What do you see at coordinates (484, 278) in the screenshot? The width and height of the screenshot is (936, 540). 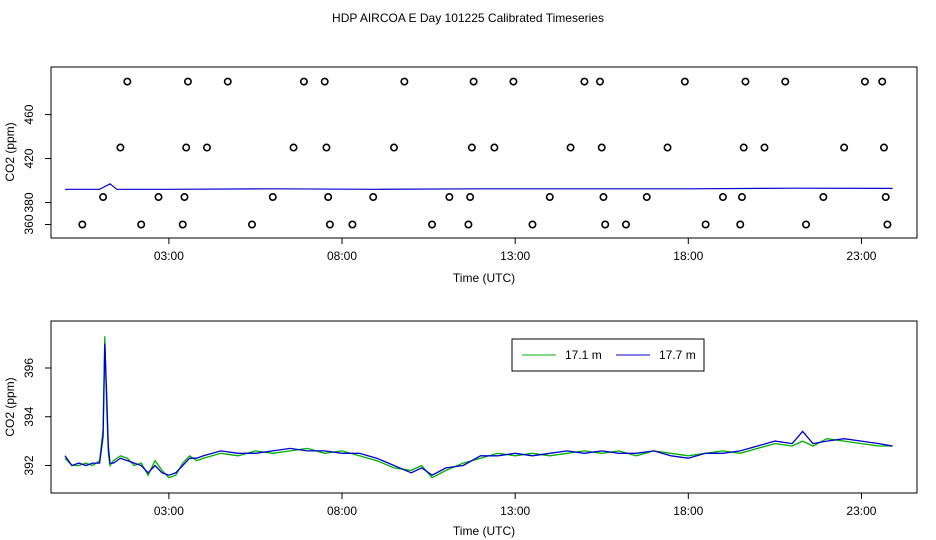 I see `top-x-axis-label: Time (UTC)` at bounding box center [484, 278].